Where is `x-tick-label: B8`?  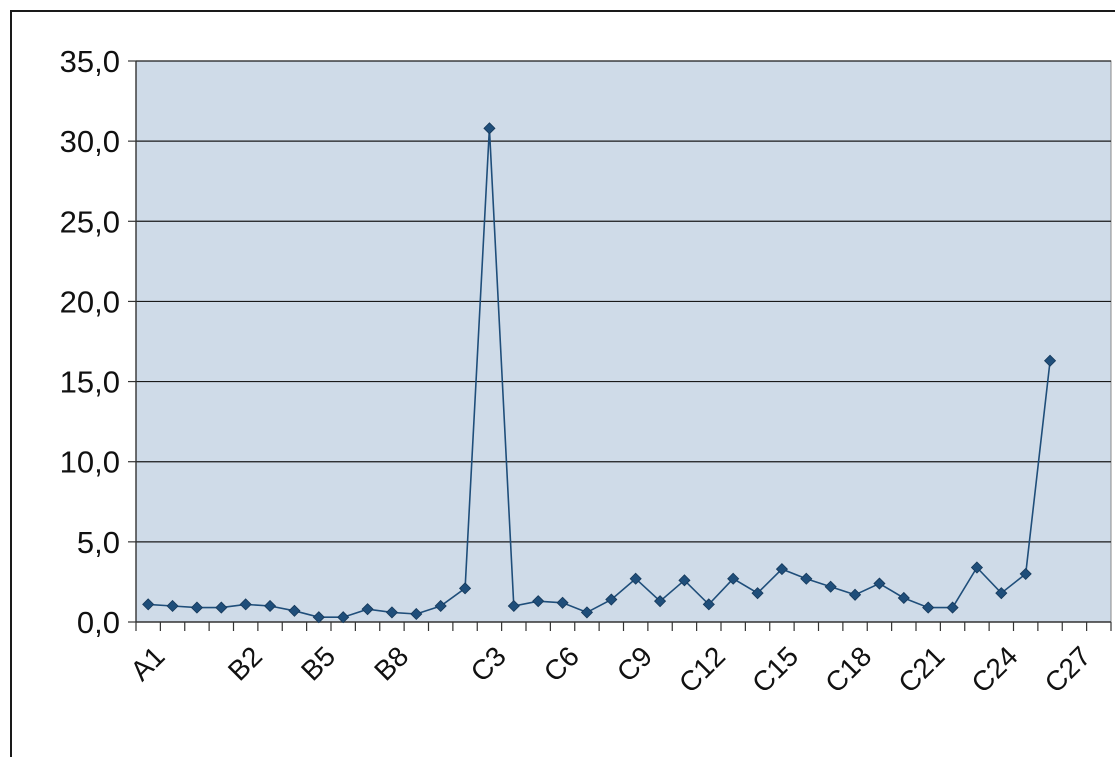 x-tick-label: B8 is located at coordinates (391, 663).